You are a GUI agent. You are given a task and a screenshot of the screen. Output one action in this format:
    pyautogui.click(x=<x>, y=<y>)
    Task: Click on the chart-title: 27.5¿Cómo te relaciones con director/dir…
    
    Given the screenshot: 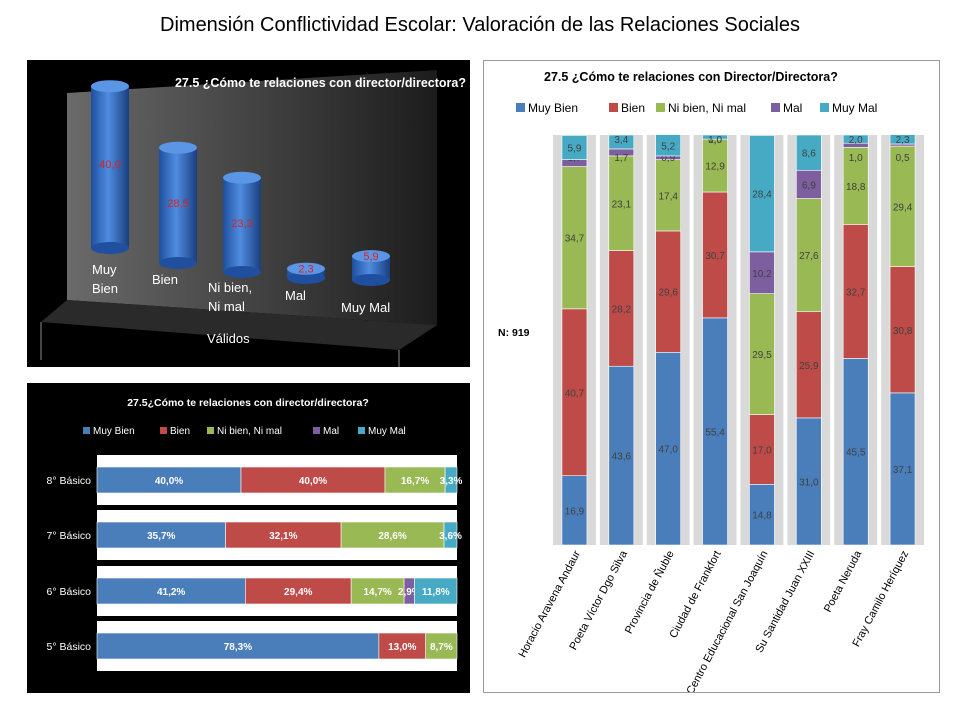 What is the action you would take?
    pyautogui.click(x=248, y=403)
    